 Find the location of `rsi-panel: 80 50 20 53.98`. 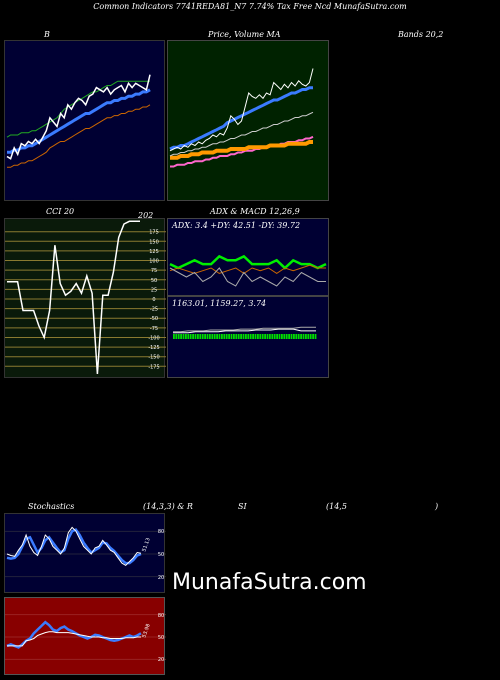

rsi-panel: 80 50 20 53.98 is located at coordinates (85, 636).